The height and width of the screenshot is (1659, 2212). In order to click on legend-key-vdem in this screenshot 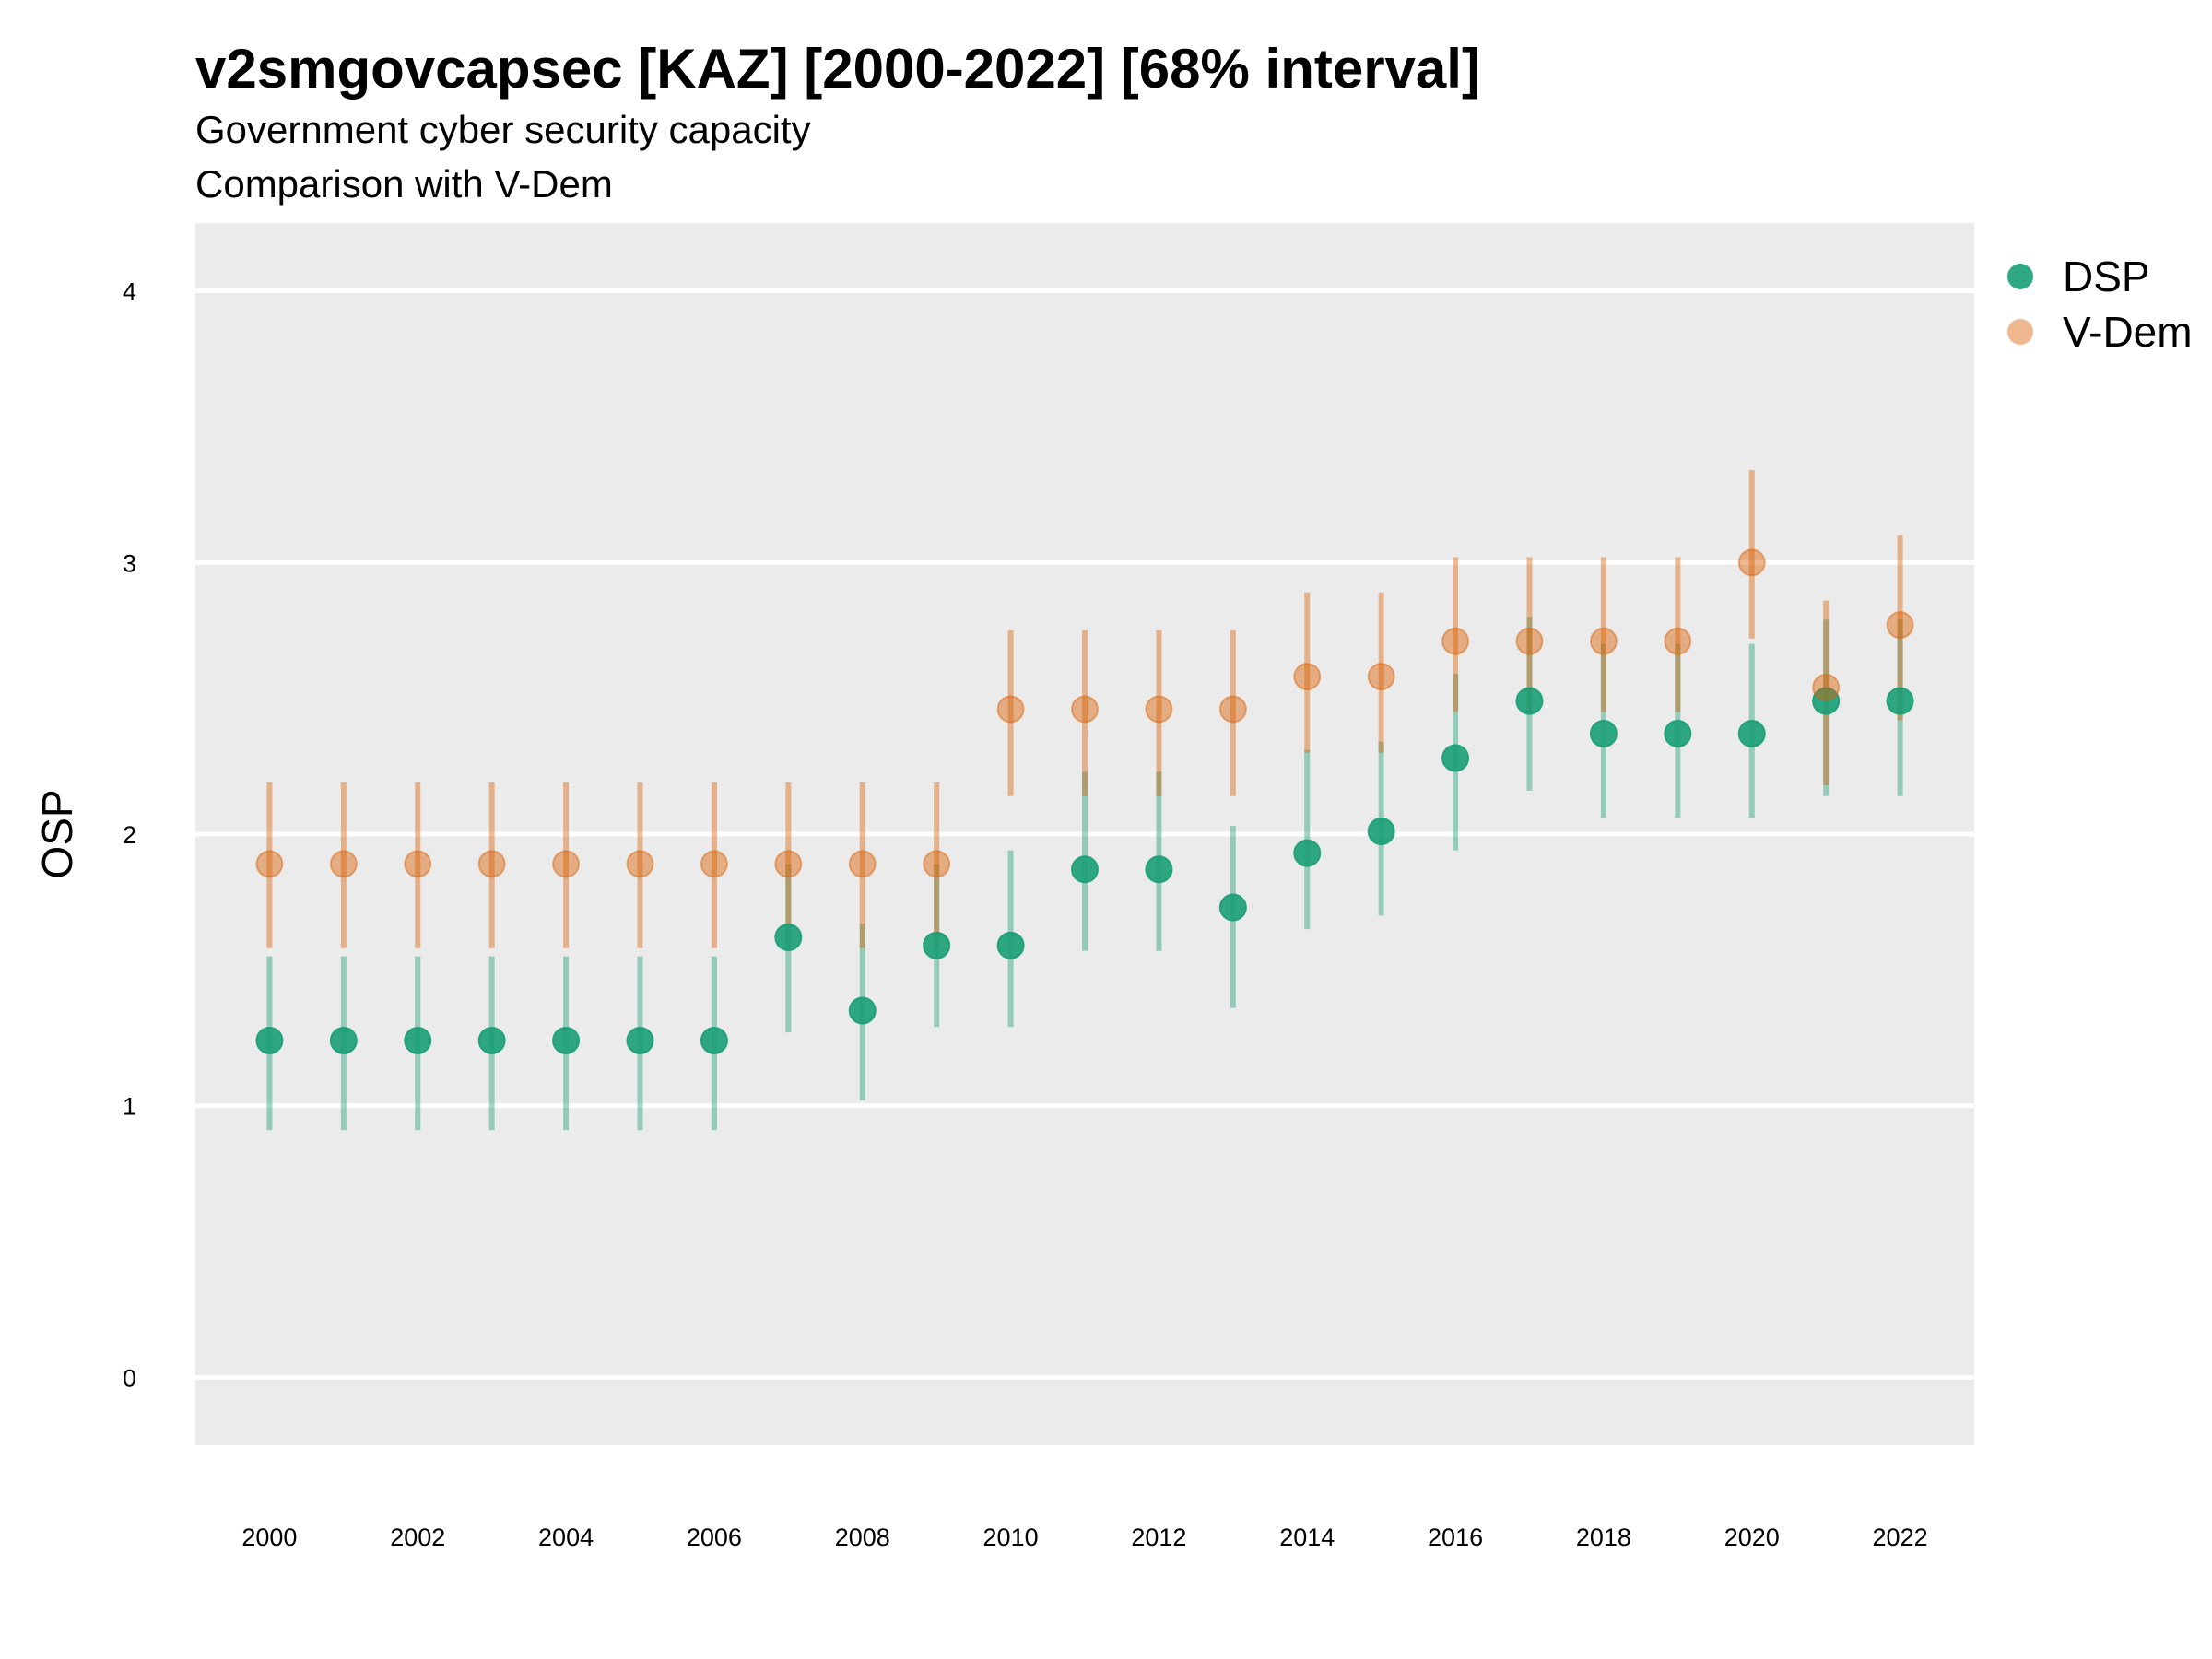, I will do `click(2020, 332)`.